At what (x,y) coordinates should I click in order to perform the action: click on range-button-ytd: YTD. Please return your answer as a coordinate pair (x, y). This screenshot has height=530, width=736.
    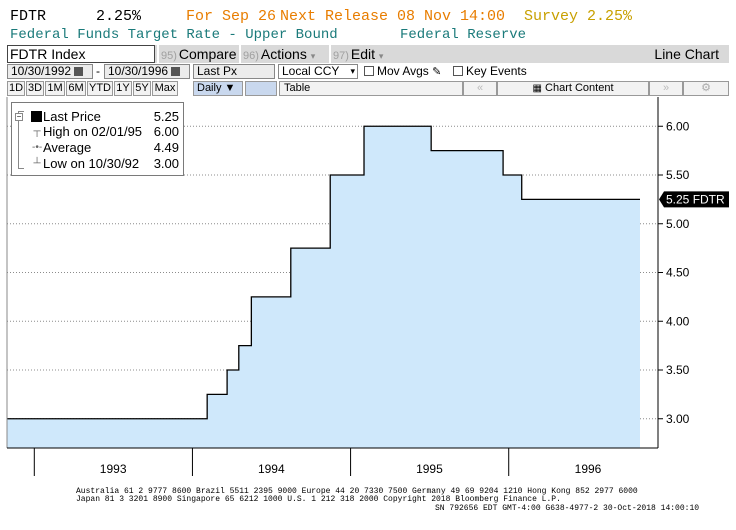
    Looking at the image, I should click on (100, 88).